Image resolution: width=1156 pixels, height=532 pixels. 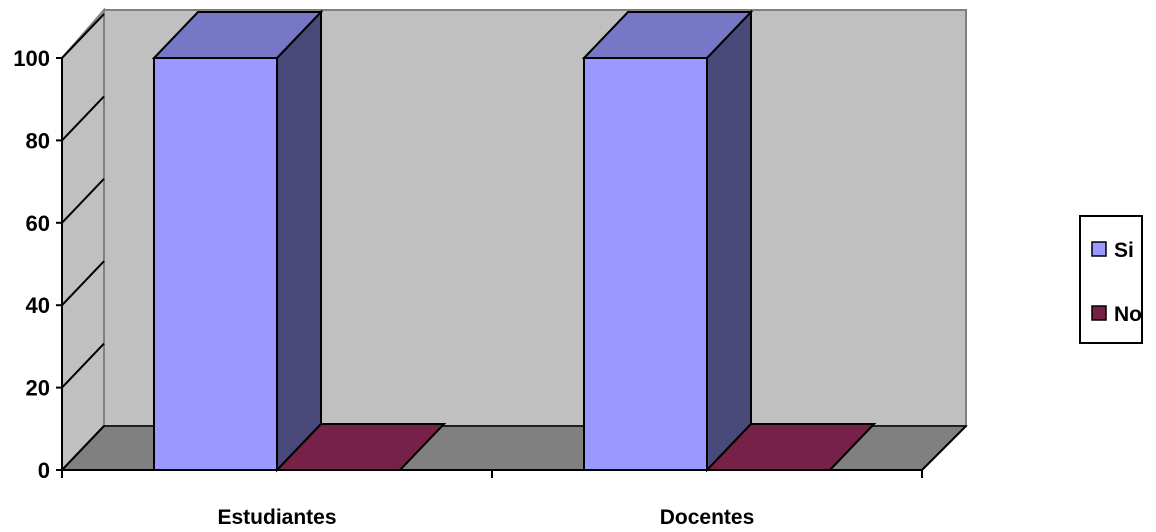 I want to click on side-wall, so click(x=83, y=240).